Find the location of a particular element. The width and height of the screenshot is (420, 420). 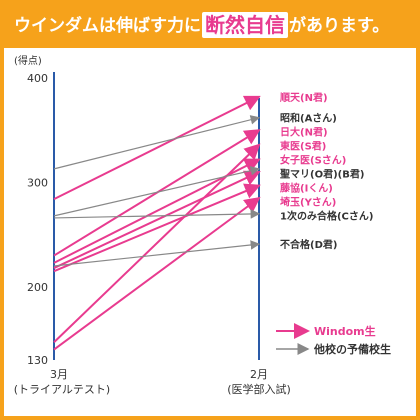

series-label-10: 不合格(D君) is located at coordinates (308, 244).